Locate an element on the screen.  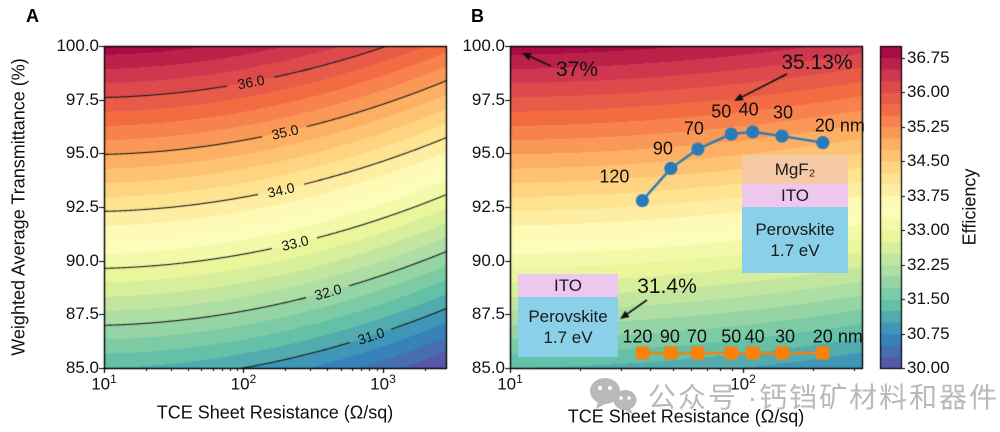
annotation-37pct: 37% is located at coordinates (577, 69).